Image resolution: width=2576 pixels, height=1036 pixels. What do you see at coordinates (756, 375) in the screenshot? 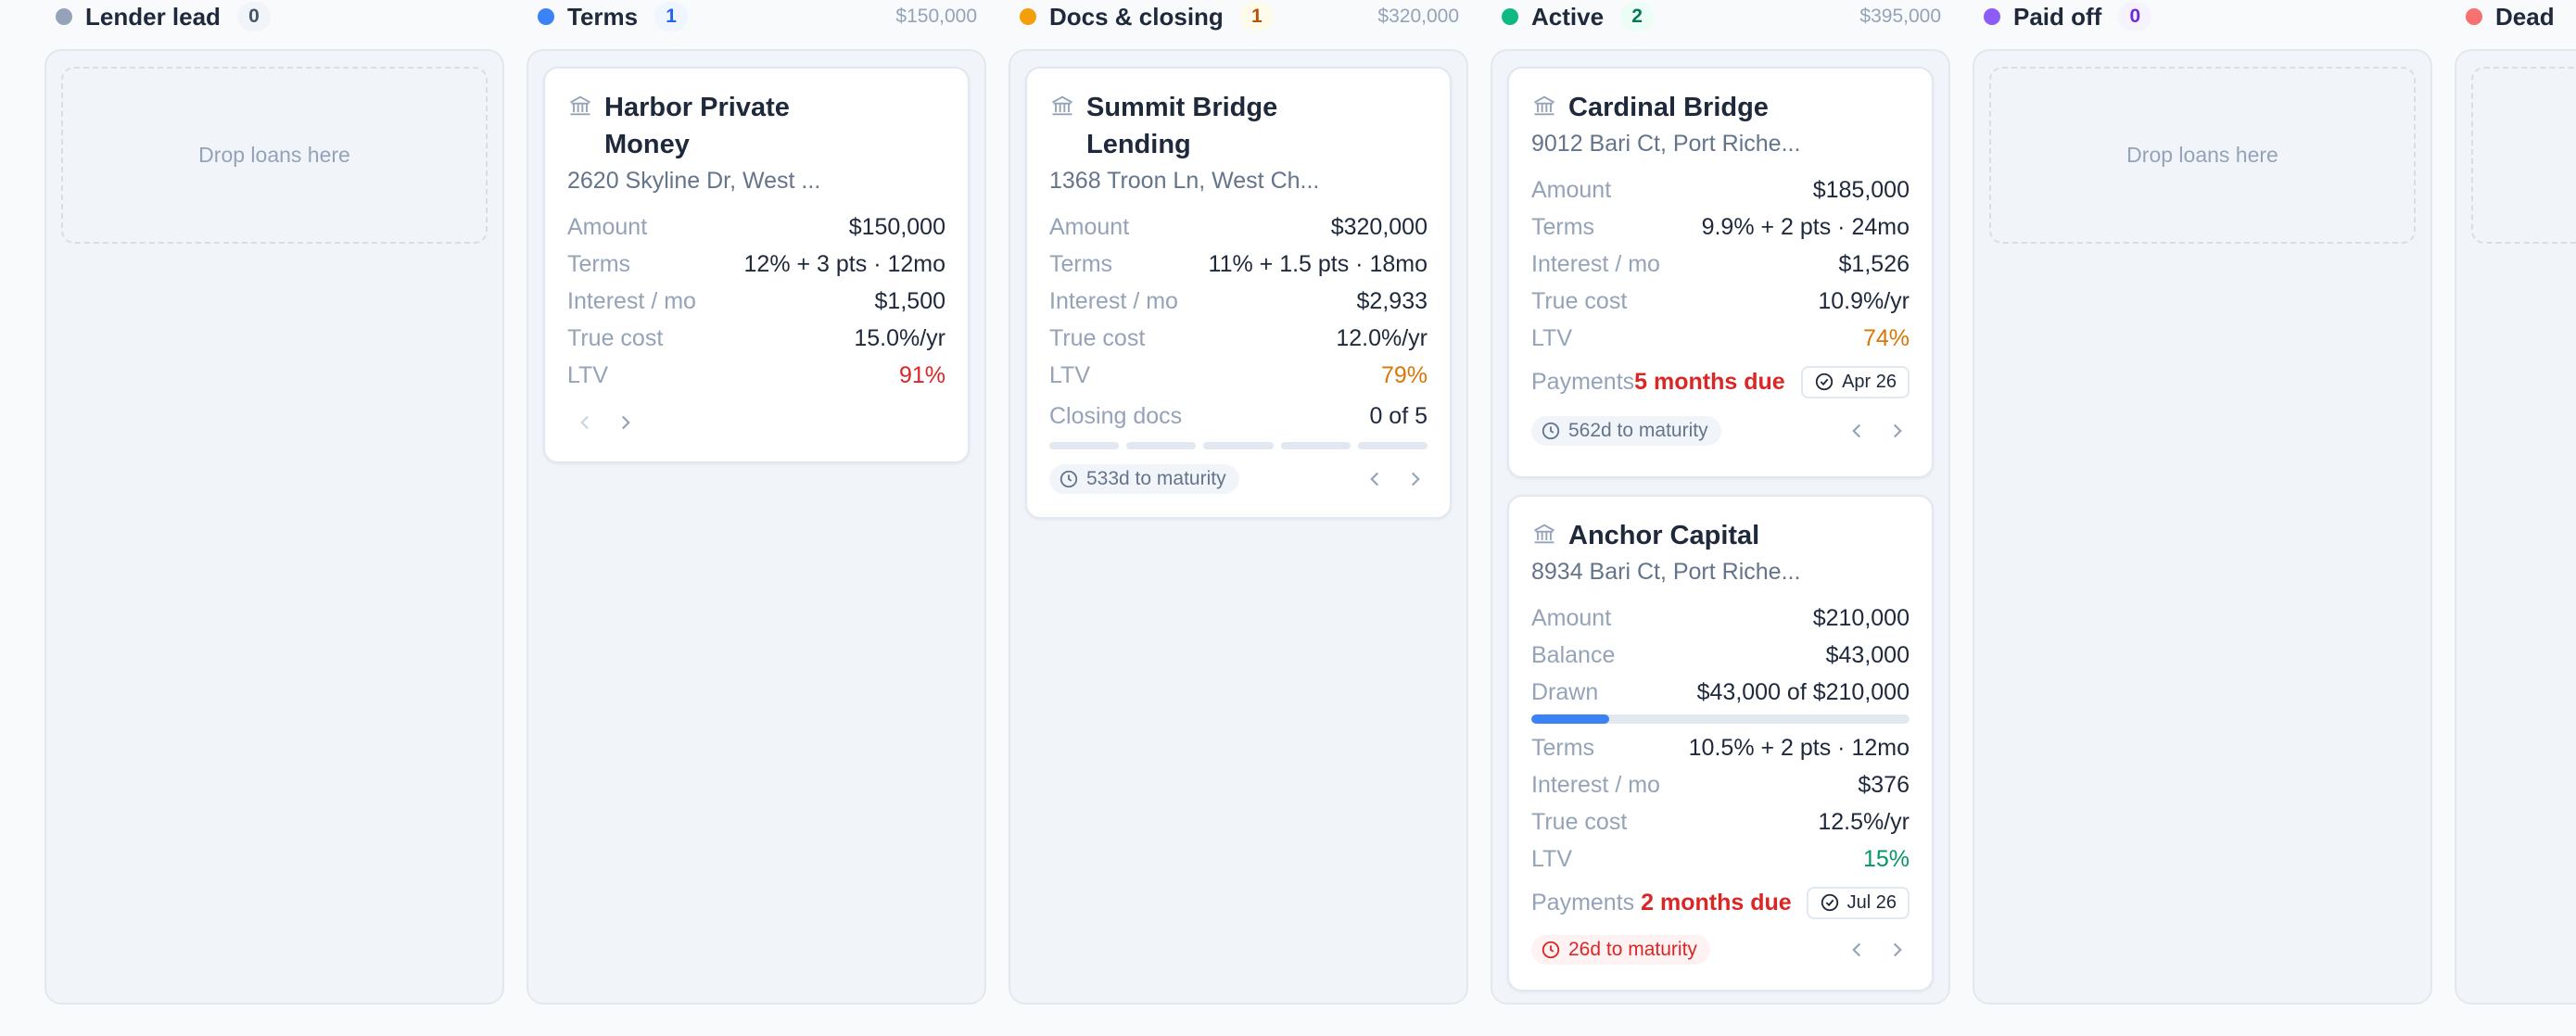
I see `ltv-row: LTV 91%` at bounding box center [756, 375].